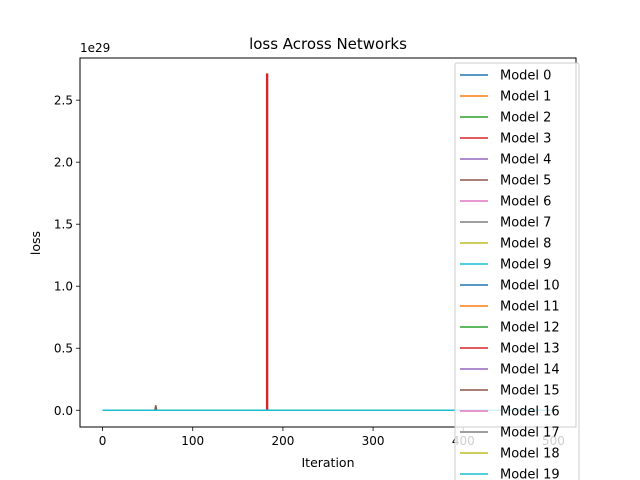  What do you see at coordinates (530, 412) in the screenshot?
I see `legend-entry-label: Model 16` at bounding box center [530, 412].